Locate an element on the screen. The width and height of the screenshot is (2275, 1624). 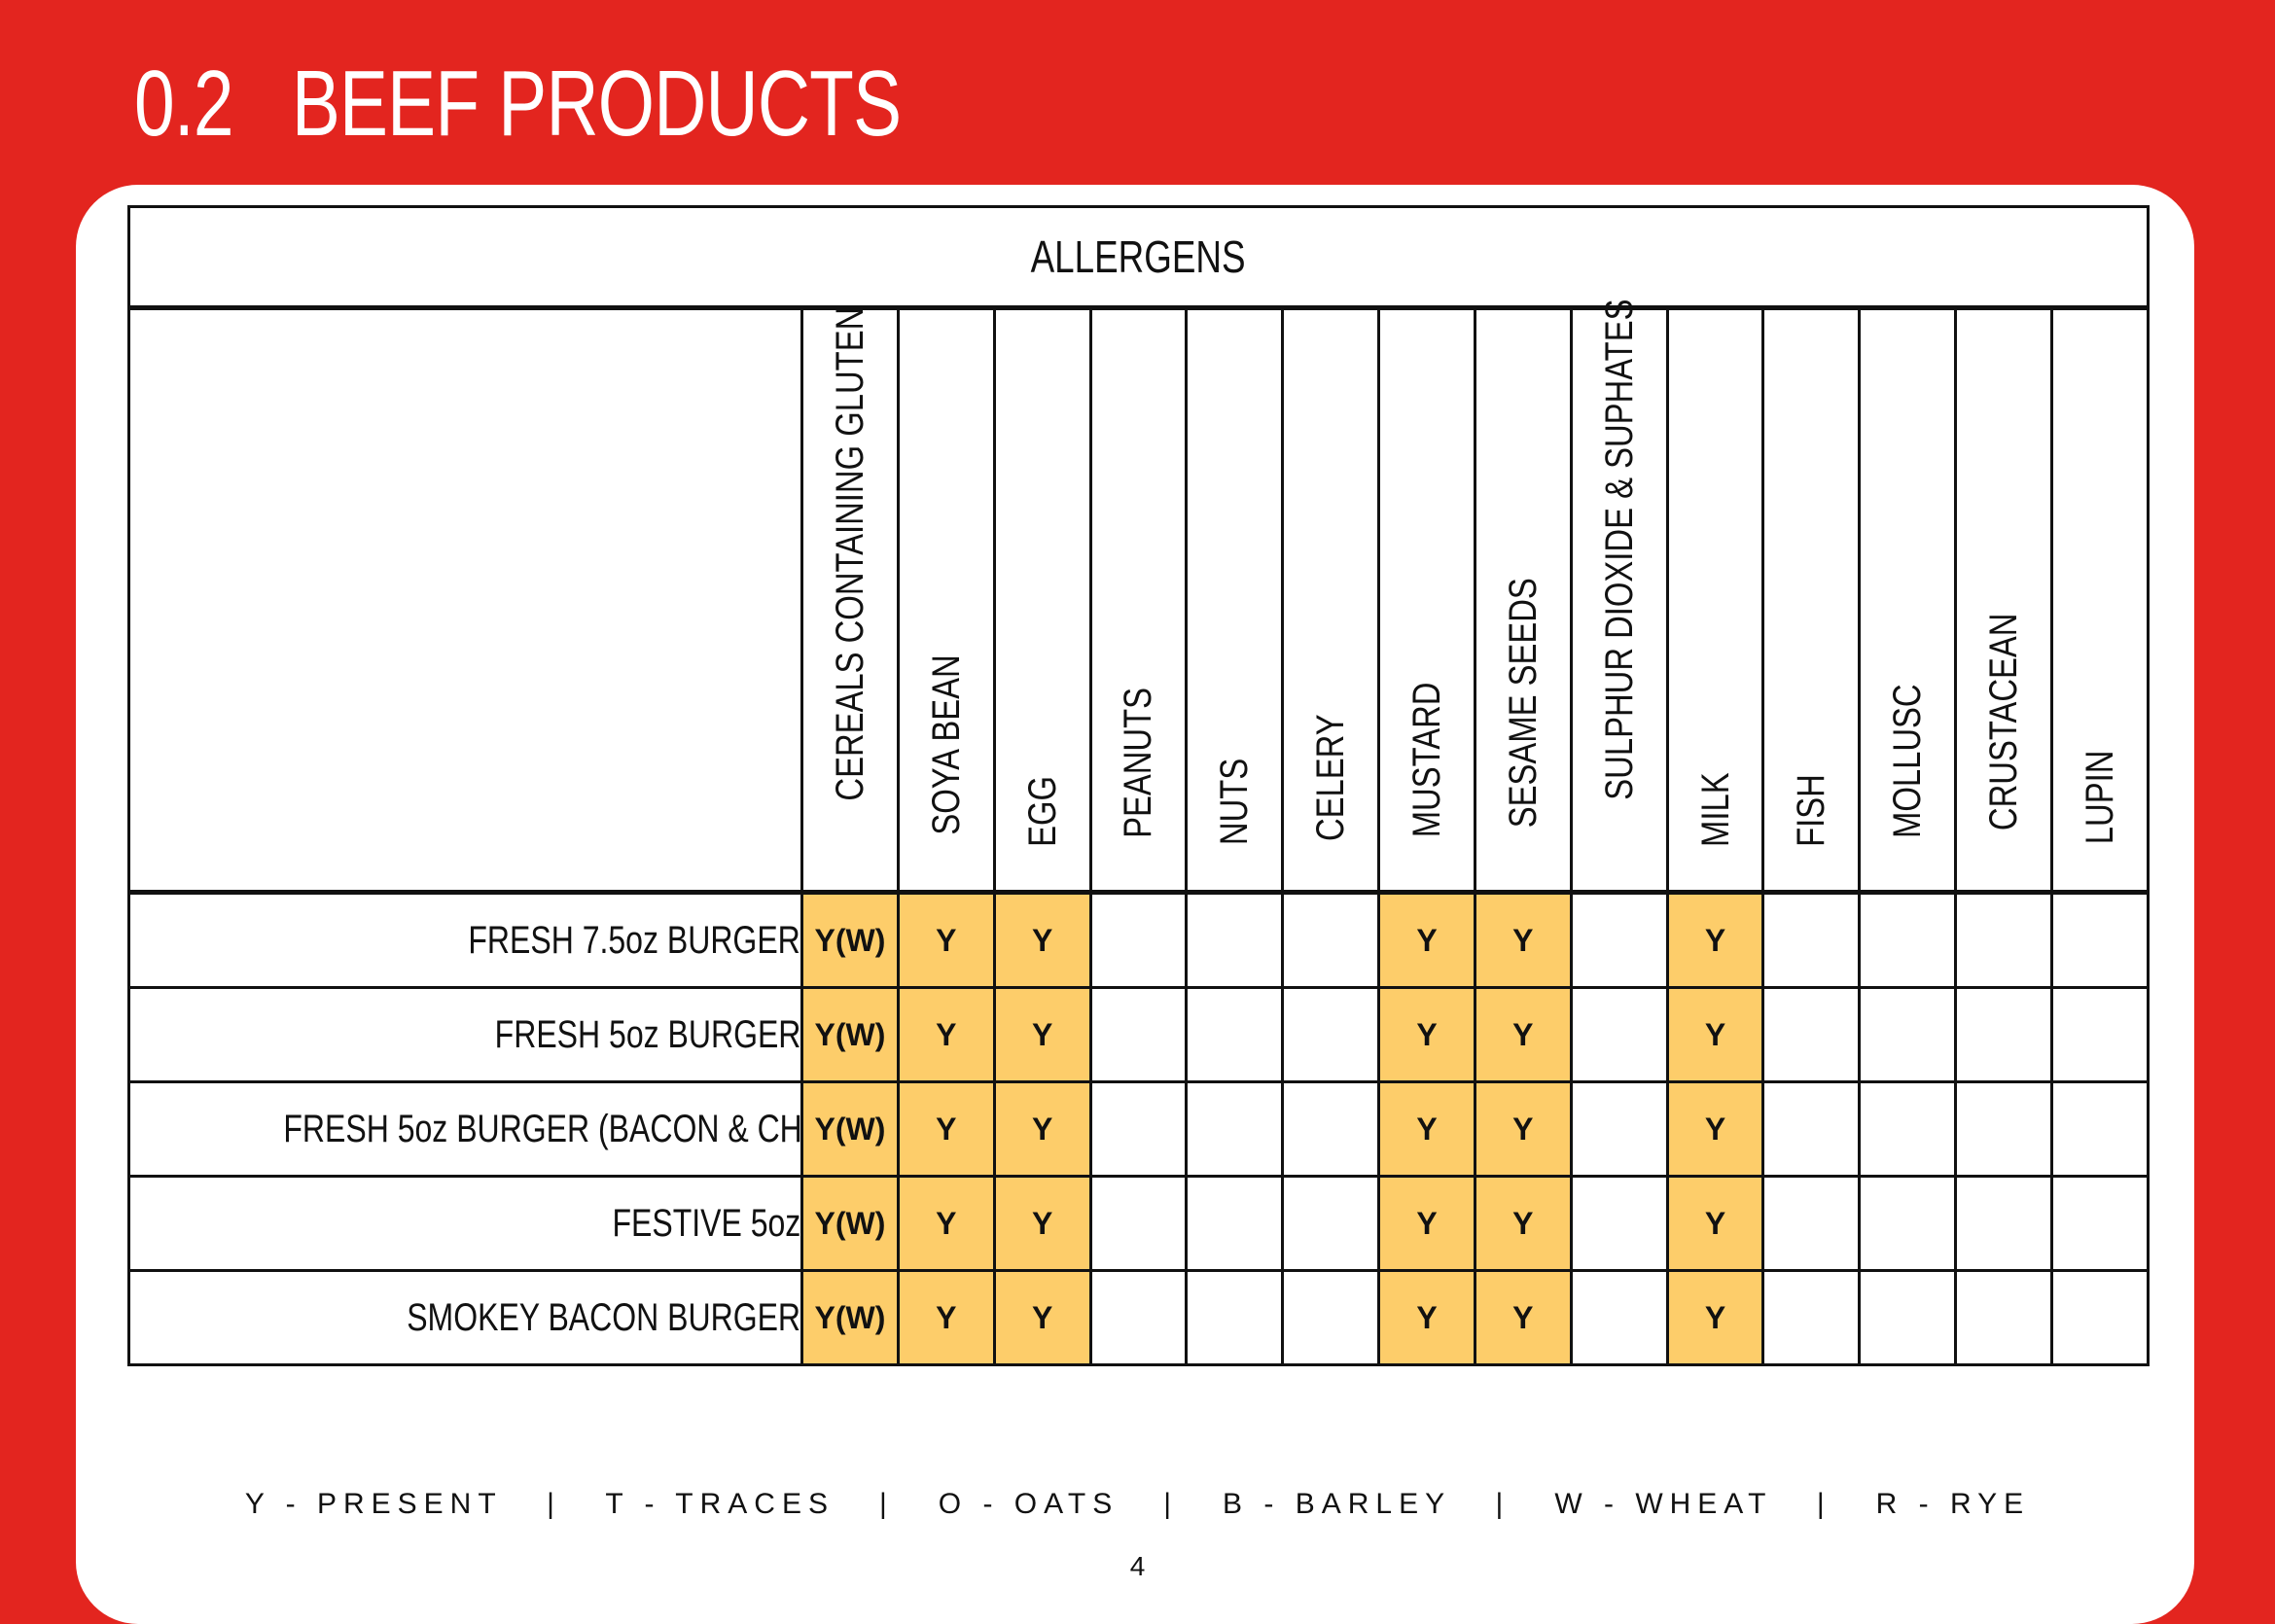
column-header: SULPHUR DIOXIDE & SUPHATES is located at coordinates (1619, 596).